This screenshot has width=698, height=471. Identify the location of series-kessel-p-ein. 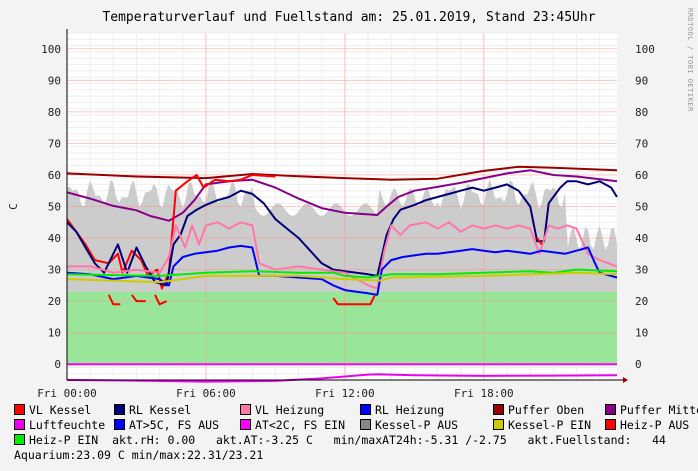
(342, 277).